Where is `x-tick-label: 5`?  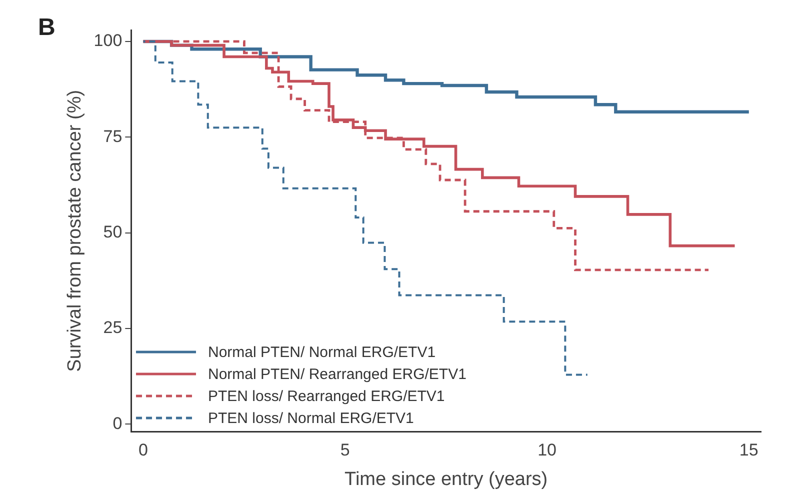 x-tick-label: 5 is located at coordinates (345, 450).